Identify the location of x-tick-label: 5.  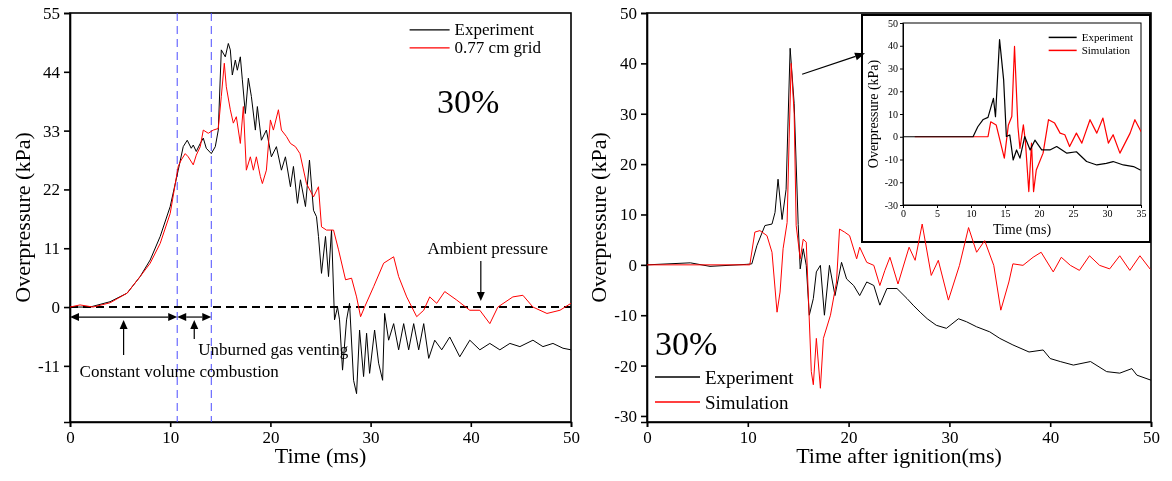
(937, 214).